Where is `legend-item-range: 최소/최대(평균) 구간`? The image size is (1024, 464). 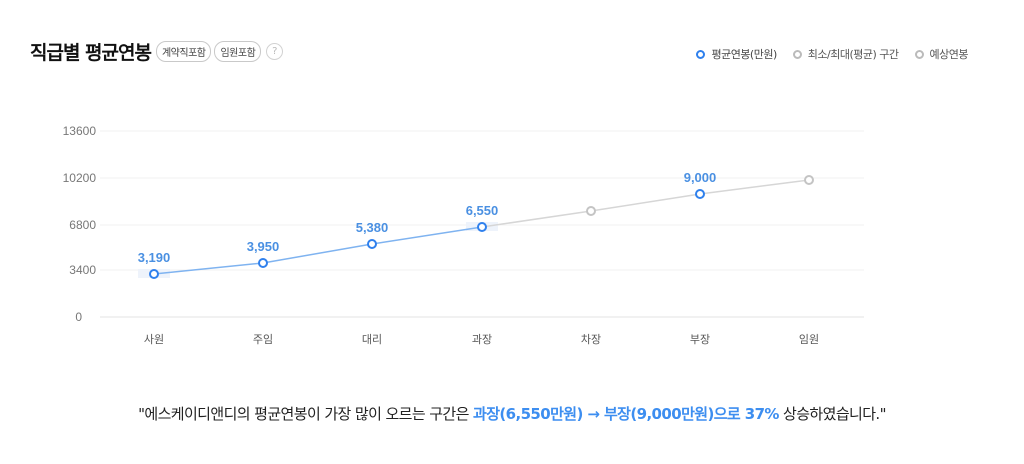 legend-item-range: 최소/최대(평균) 구간 is located at coordinates (845, 54).